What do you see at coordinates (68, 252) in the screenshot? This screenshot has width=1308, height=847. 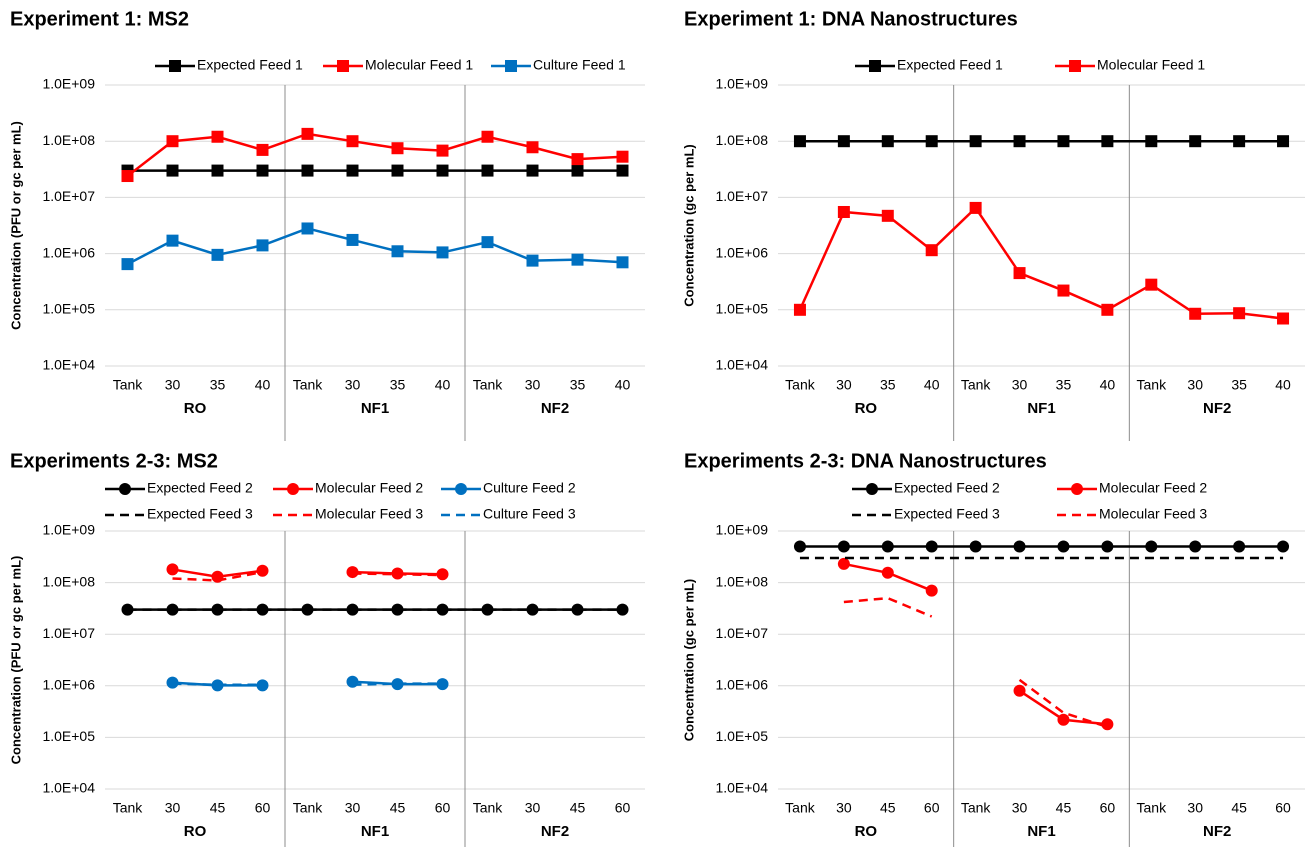 I see `y-tick-label: 1.0E+06` at bounding box center [68, 252].